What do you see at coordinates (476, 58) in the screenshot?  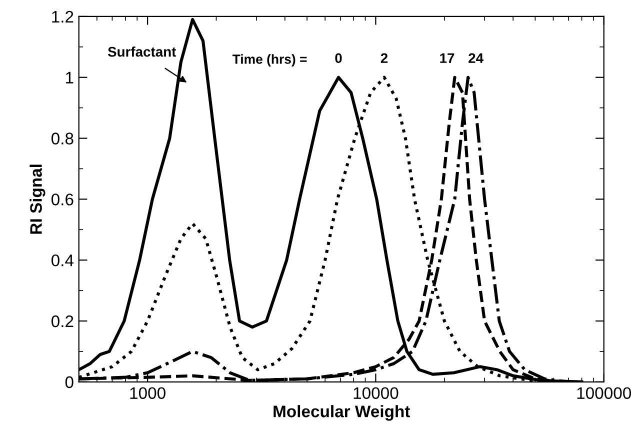 I see `series-label: 24` at bounding box center [476, 58].